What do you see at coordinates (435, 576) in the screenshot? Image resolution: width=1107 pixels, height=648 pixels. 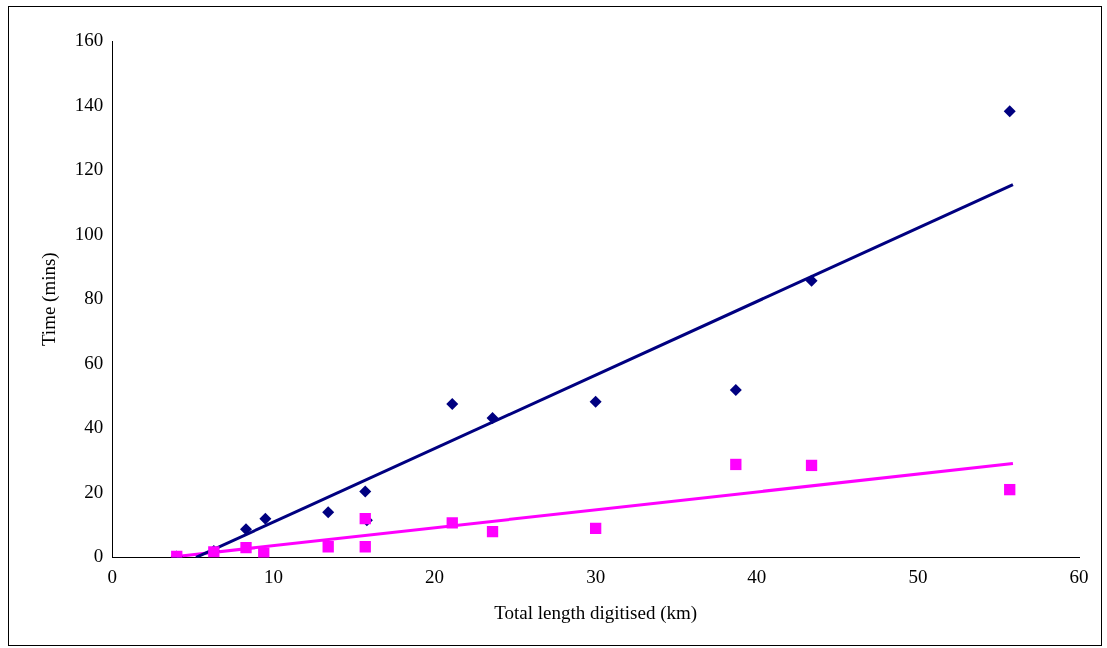 I see `x-tick-label: 20` at bounding box center [435, 576].